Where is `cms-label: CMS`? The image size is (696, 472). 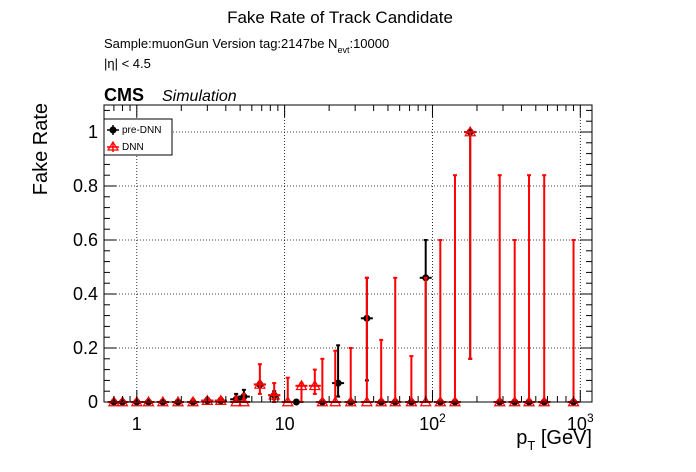
cms-label: CMS is located at coordinates (124, 95).